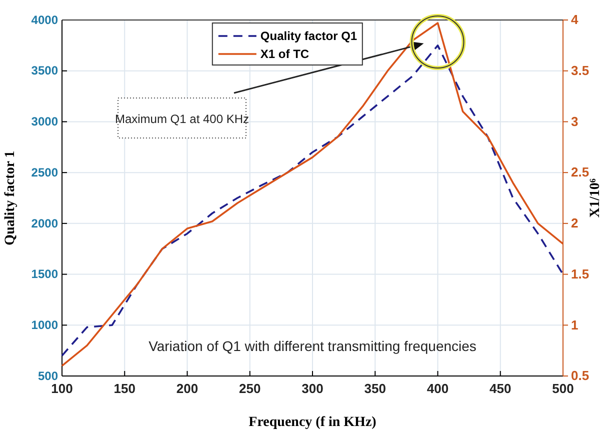 The image size is (605, 438). What do you see at coordinates (44, 71) in the screenshot?
I see `y-tick-label: 3500` at bounding box center [44, 71].